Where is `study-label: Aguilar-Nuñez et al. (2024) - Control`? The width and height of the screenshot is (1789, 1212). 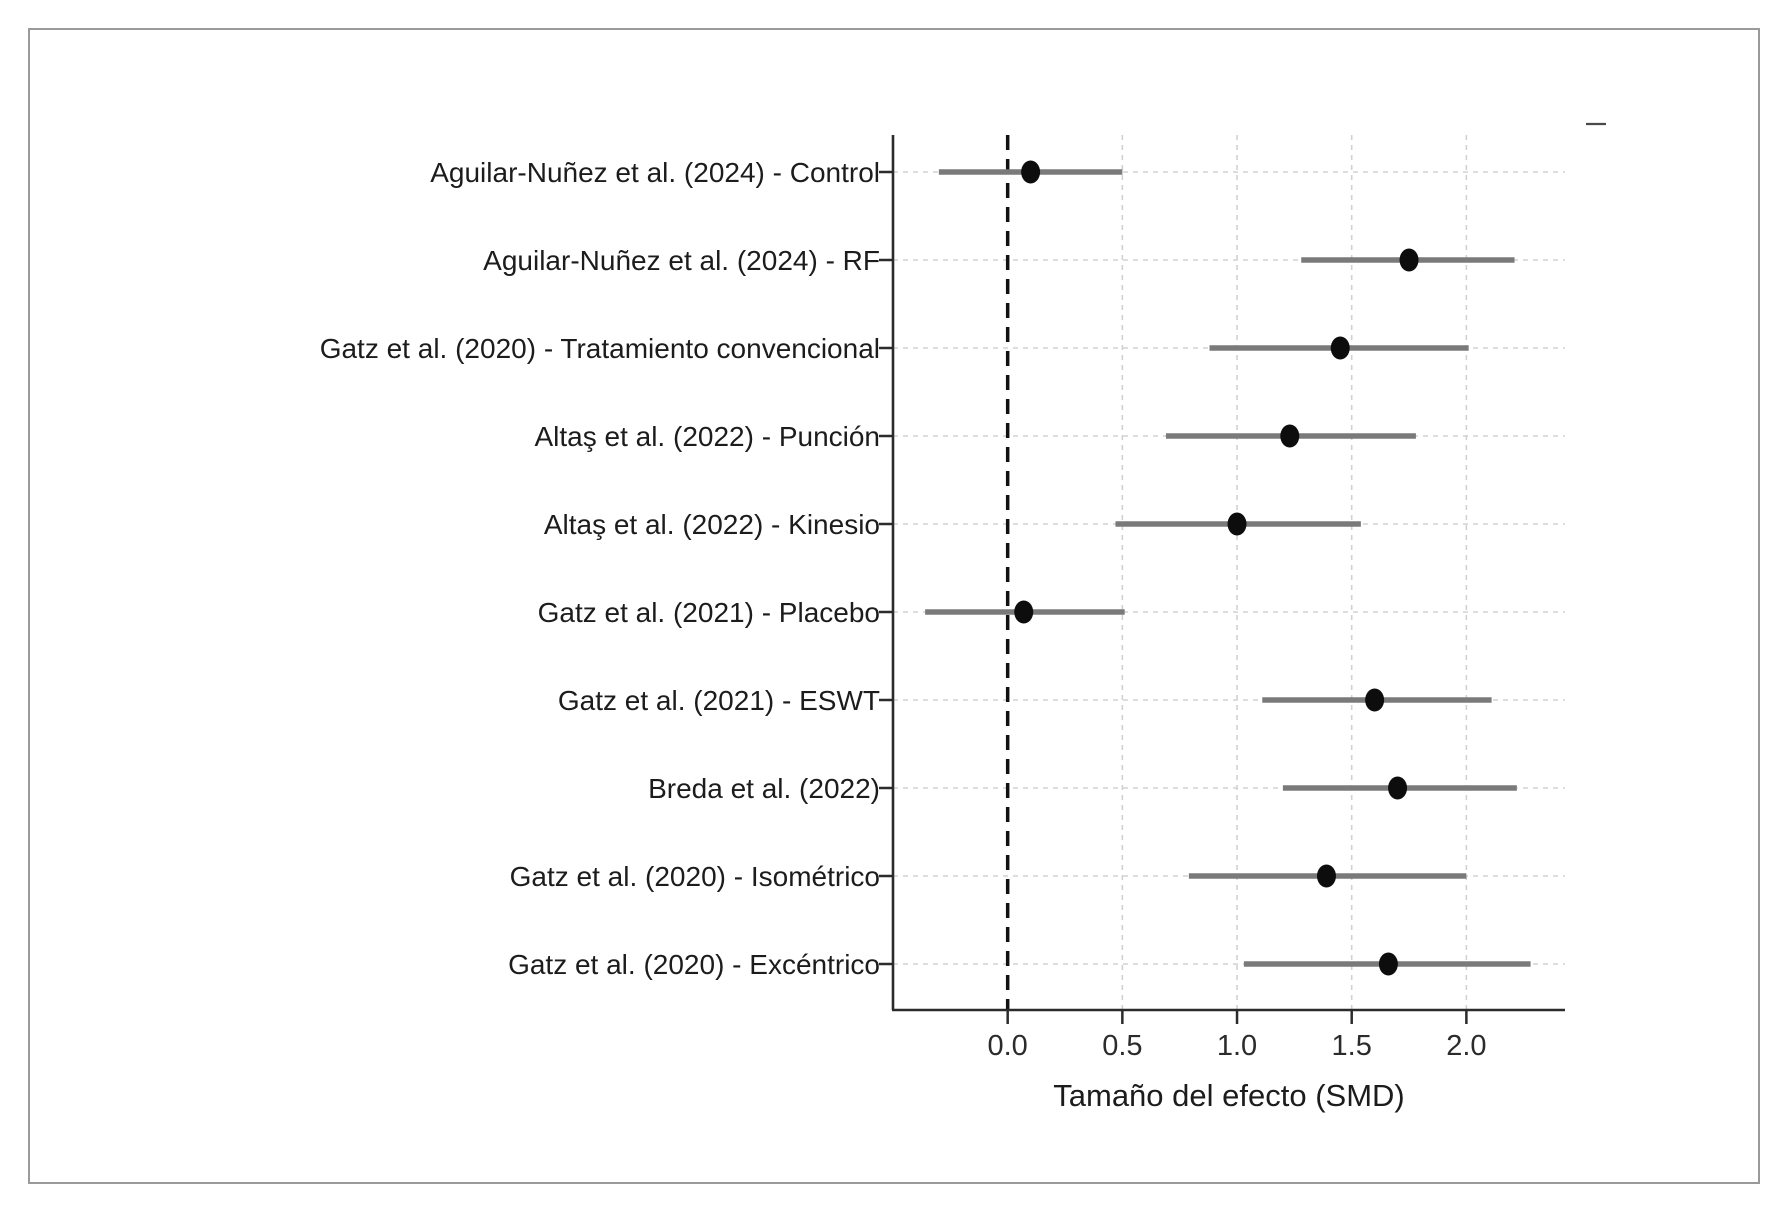
study-label: Aguilar-Nuñez et al. (2024) - Control is located at coordinates (655, 172).